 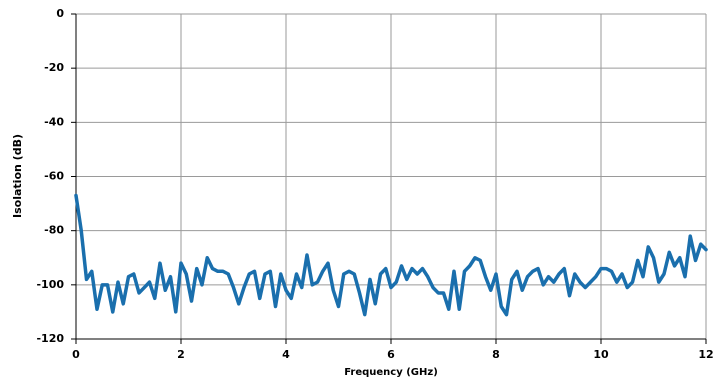 I want to click on x-tick-label: 2, so click(x=181, y=354).